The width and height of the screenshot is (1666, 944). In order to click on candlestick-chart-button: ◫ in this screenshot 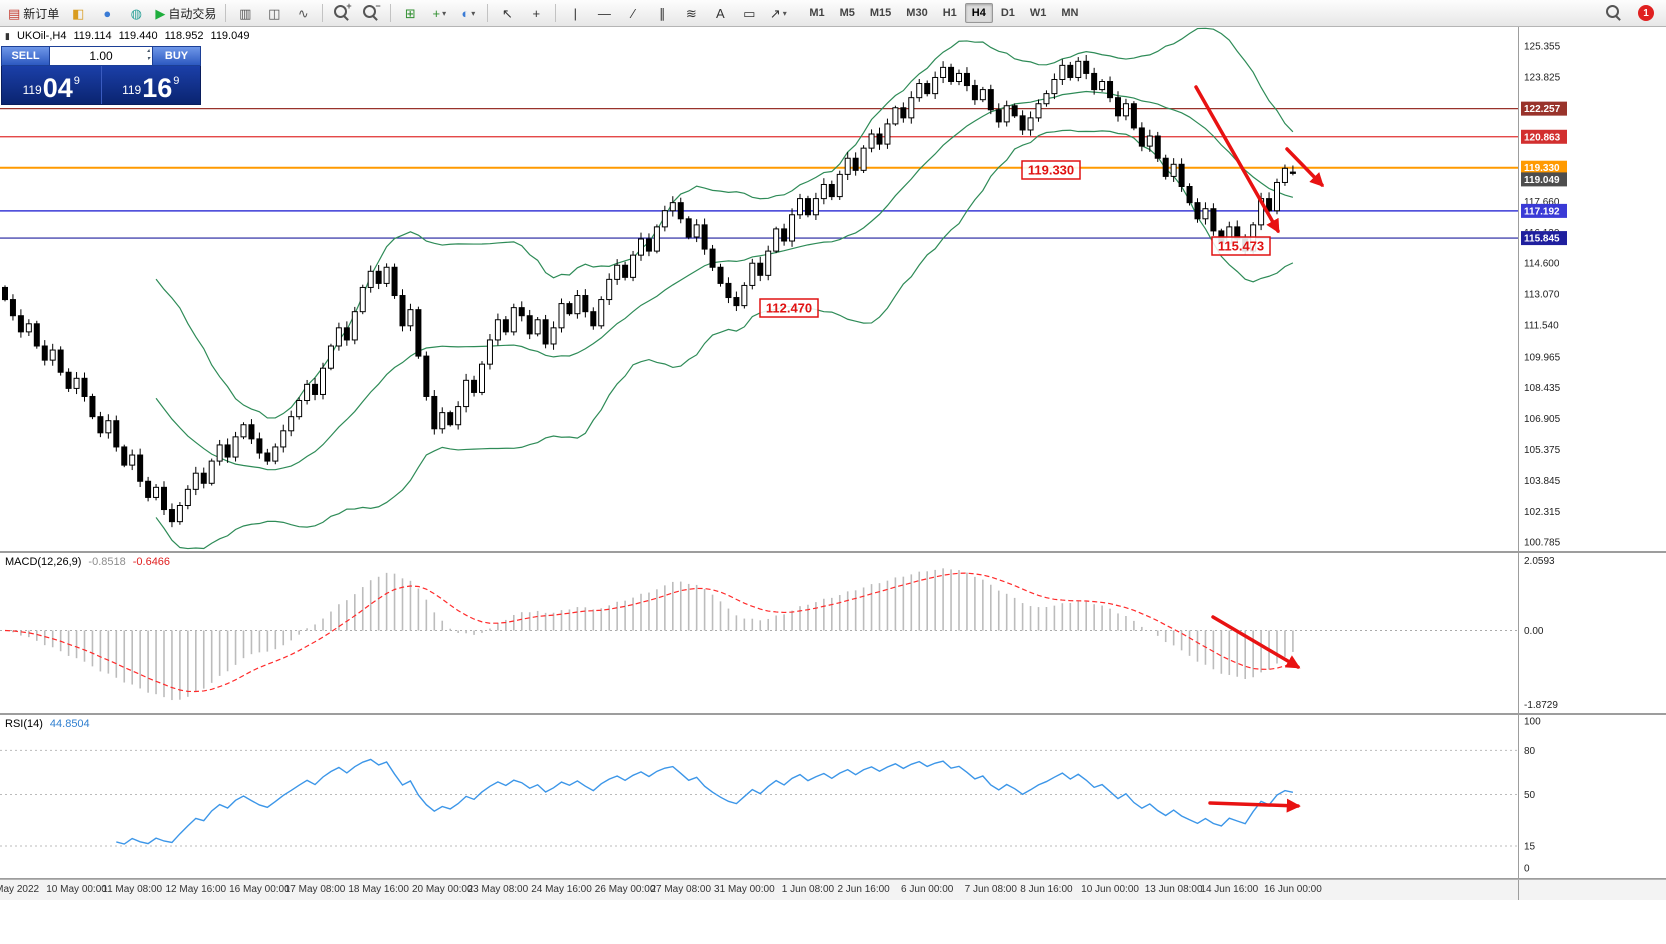, I will do `click(274, 13)`.